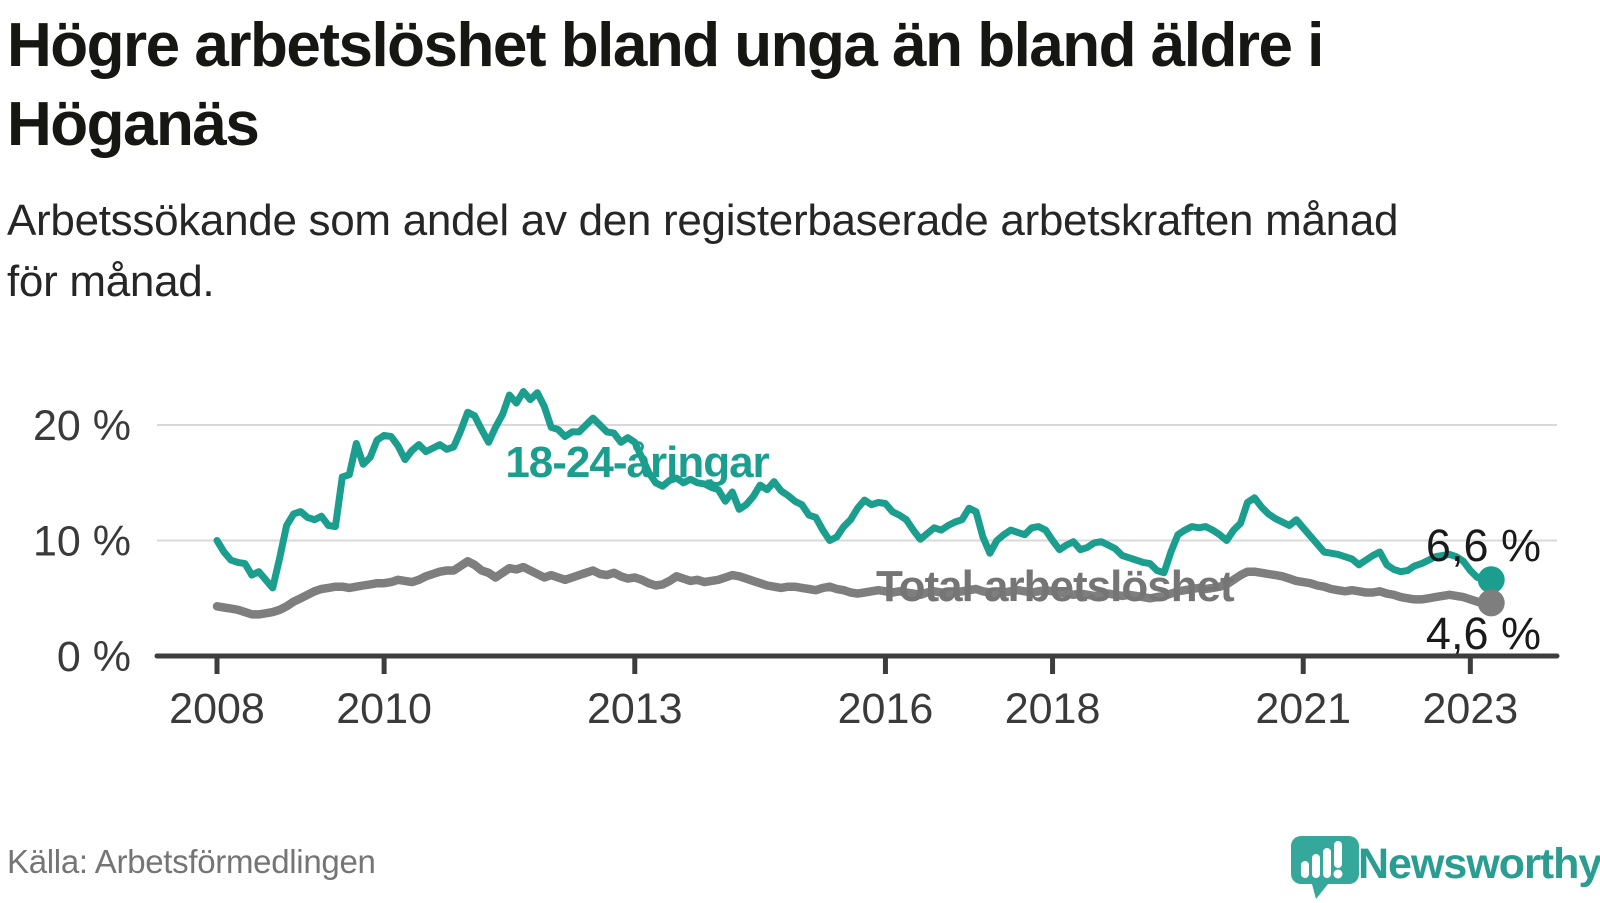 The height and width of the screenshot is (903, 1600). Describe the element at coordinates (94, 657) in the screenshot. I see `y-tick-label-0: 0 %` at that location.